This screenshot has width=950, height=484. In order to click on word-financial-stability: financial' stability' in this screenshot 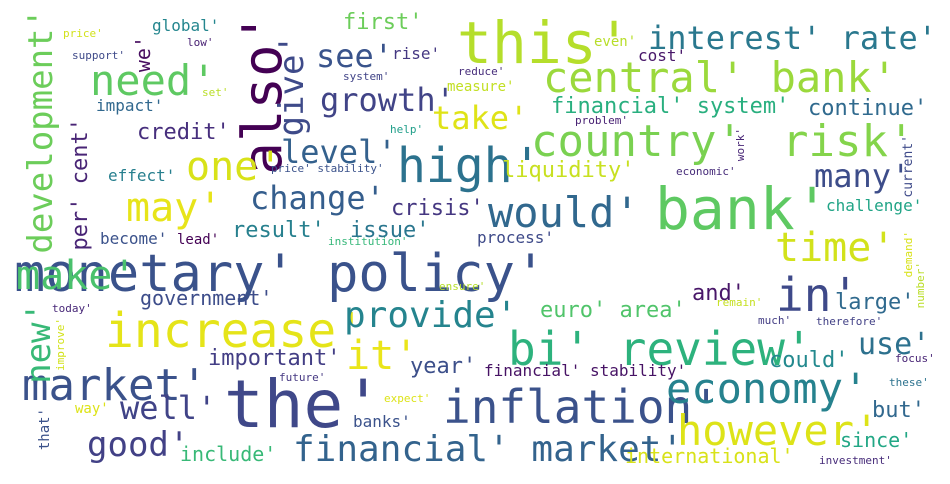, I will do `click(585, 370)`.